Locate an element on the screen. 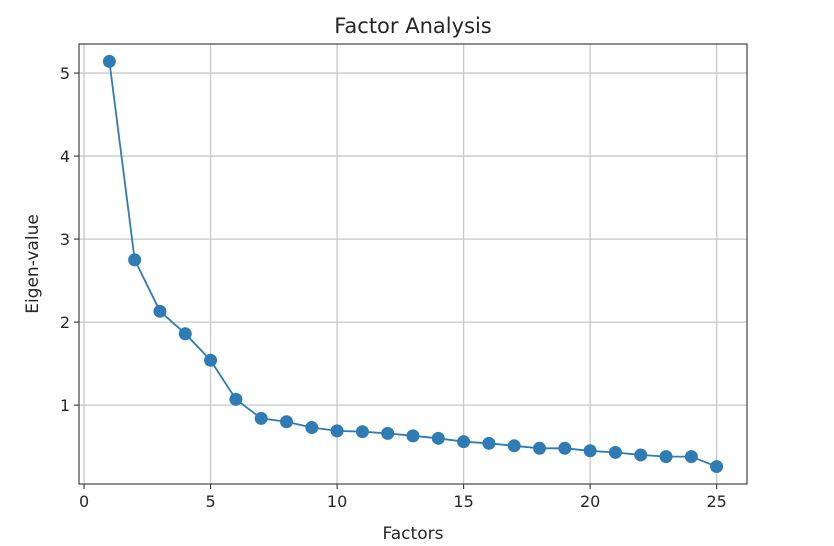 Image resolution: width=834 pixels, height=546 pixels. y-tick-labels: 1 2 3 4 5 is located at coordinates (65, 239).